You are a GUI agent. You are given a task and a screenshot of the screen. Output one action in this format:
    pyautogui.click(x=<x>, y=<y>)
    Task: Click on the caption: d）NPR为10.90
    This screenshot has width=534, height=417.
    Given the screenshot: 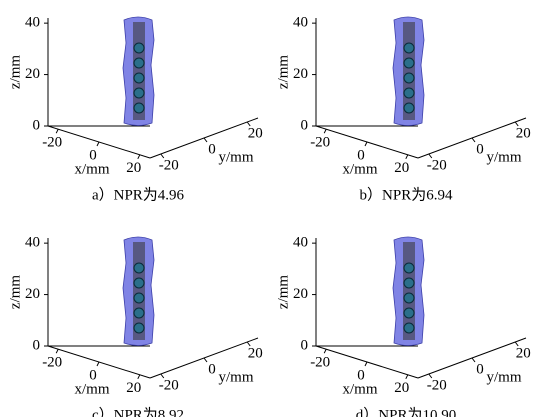 What is the action you would take?
    pyautogui.click(x=406, y=411)
    